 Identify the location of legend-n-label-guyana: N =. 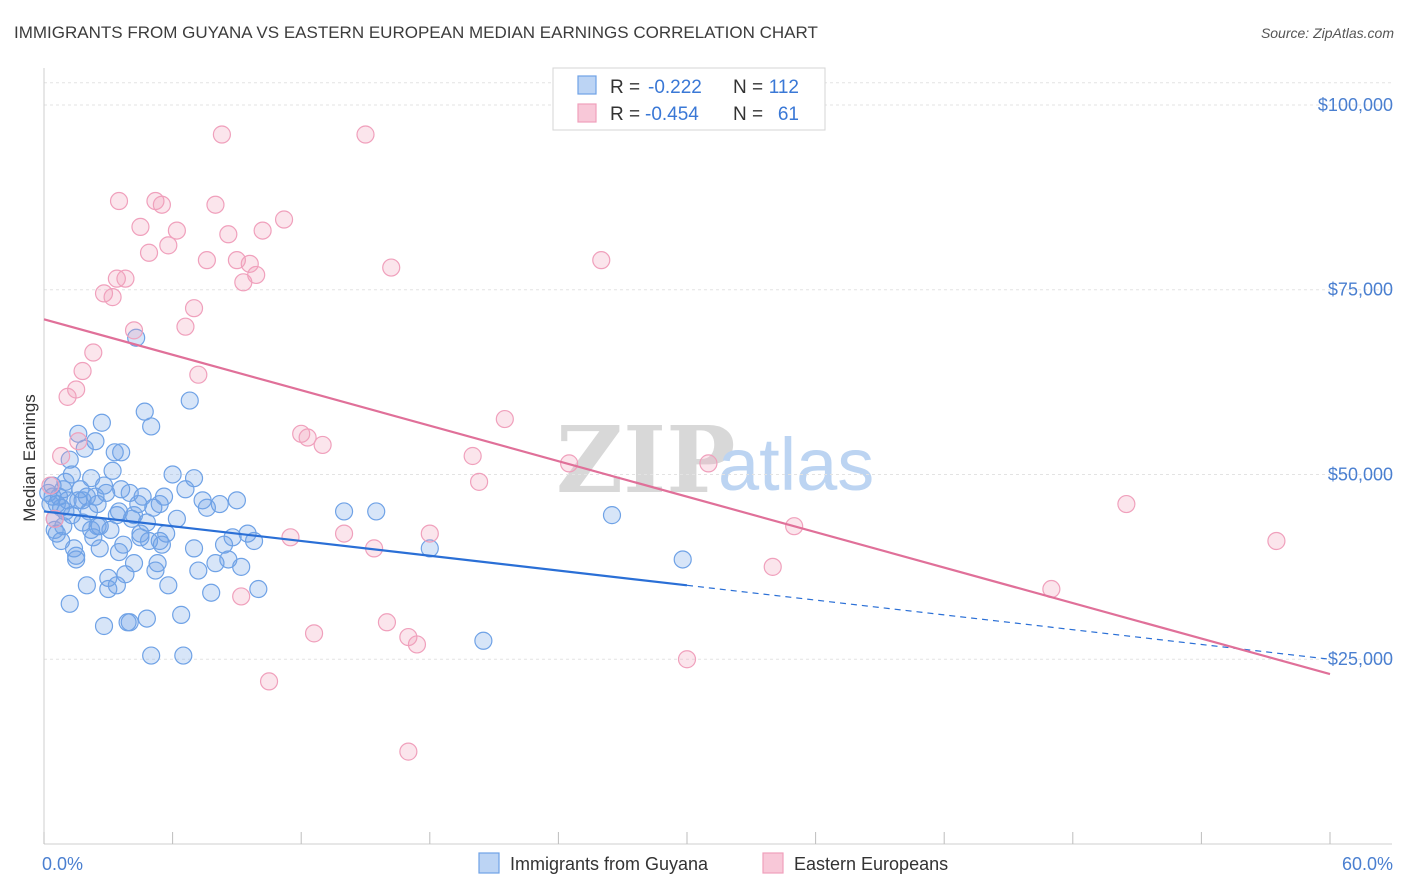
(748, 87).